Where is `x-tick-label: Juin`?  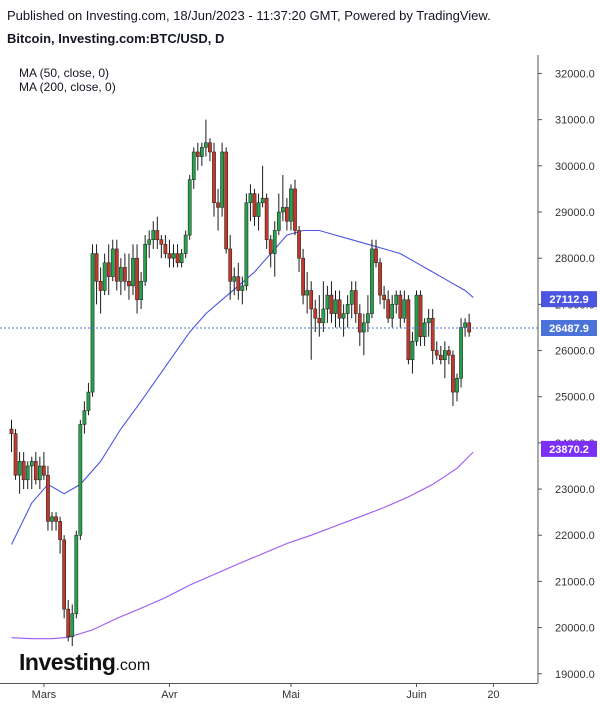
x-tick-label: Juin is located at coordinates (416, 695).